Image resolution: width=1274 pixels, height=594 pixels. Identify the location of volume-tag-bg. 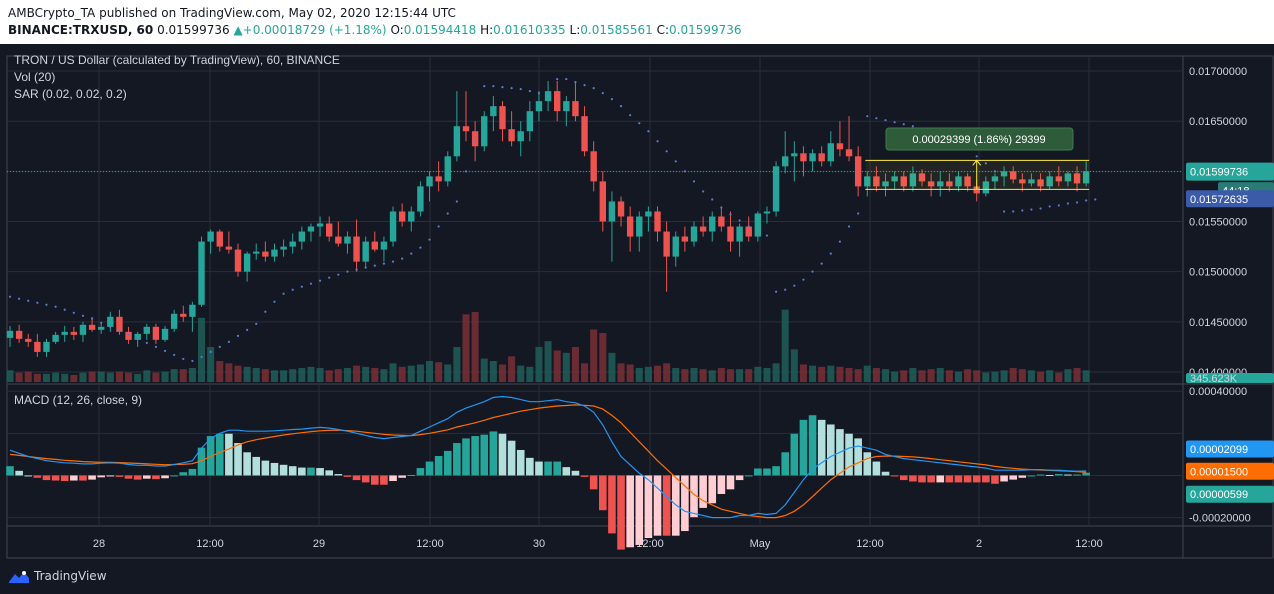
(1230, 378).